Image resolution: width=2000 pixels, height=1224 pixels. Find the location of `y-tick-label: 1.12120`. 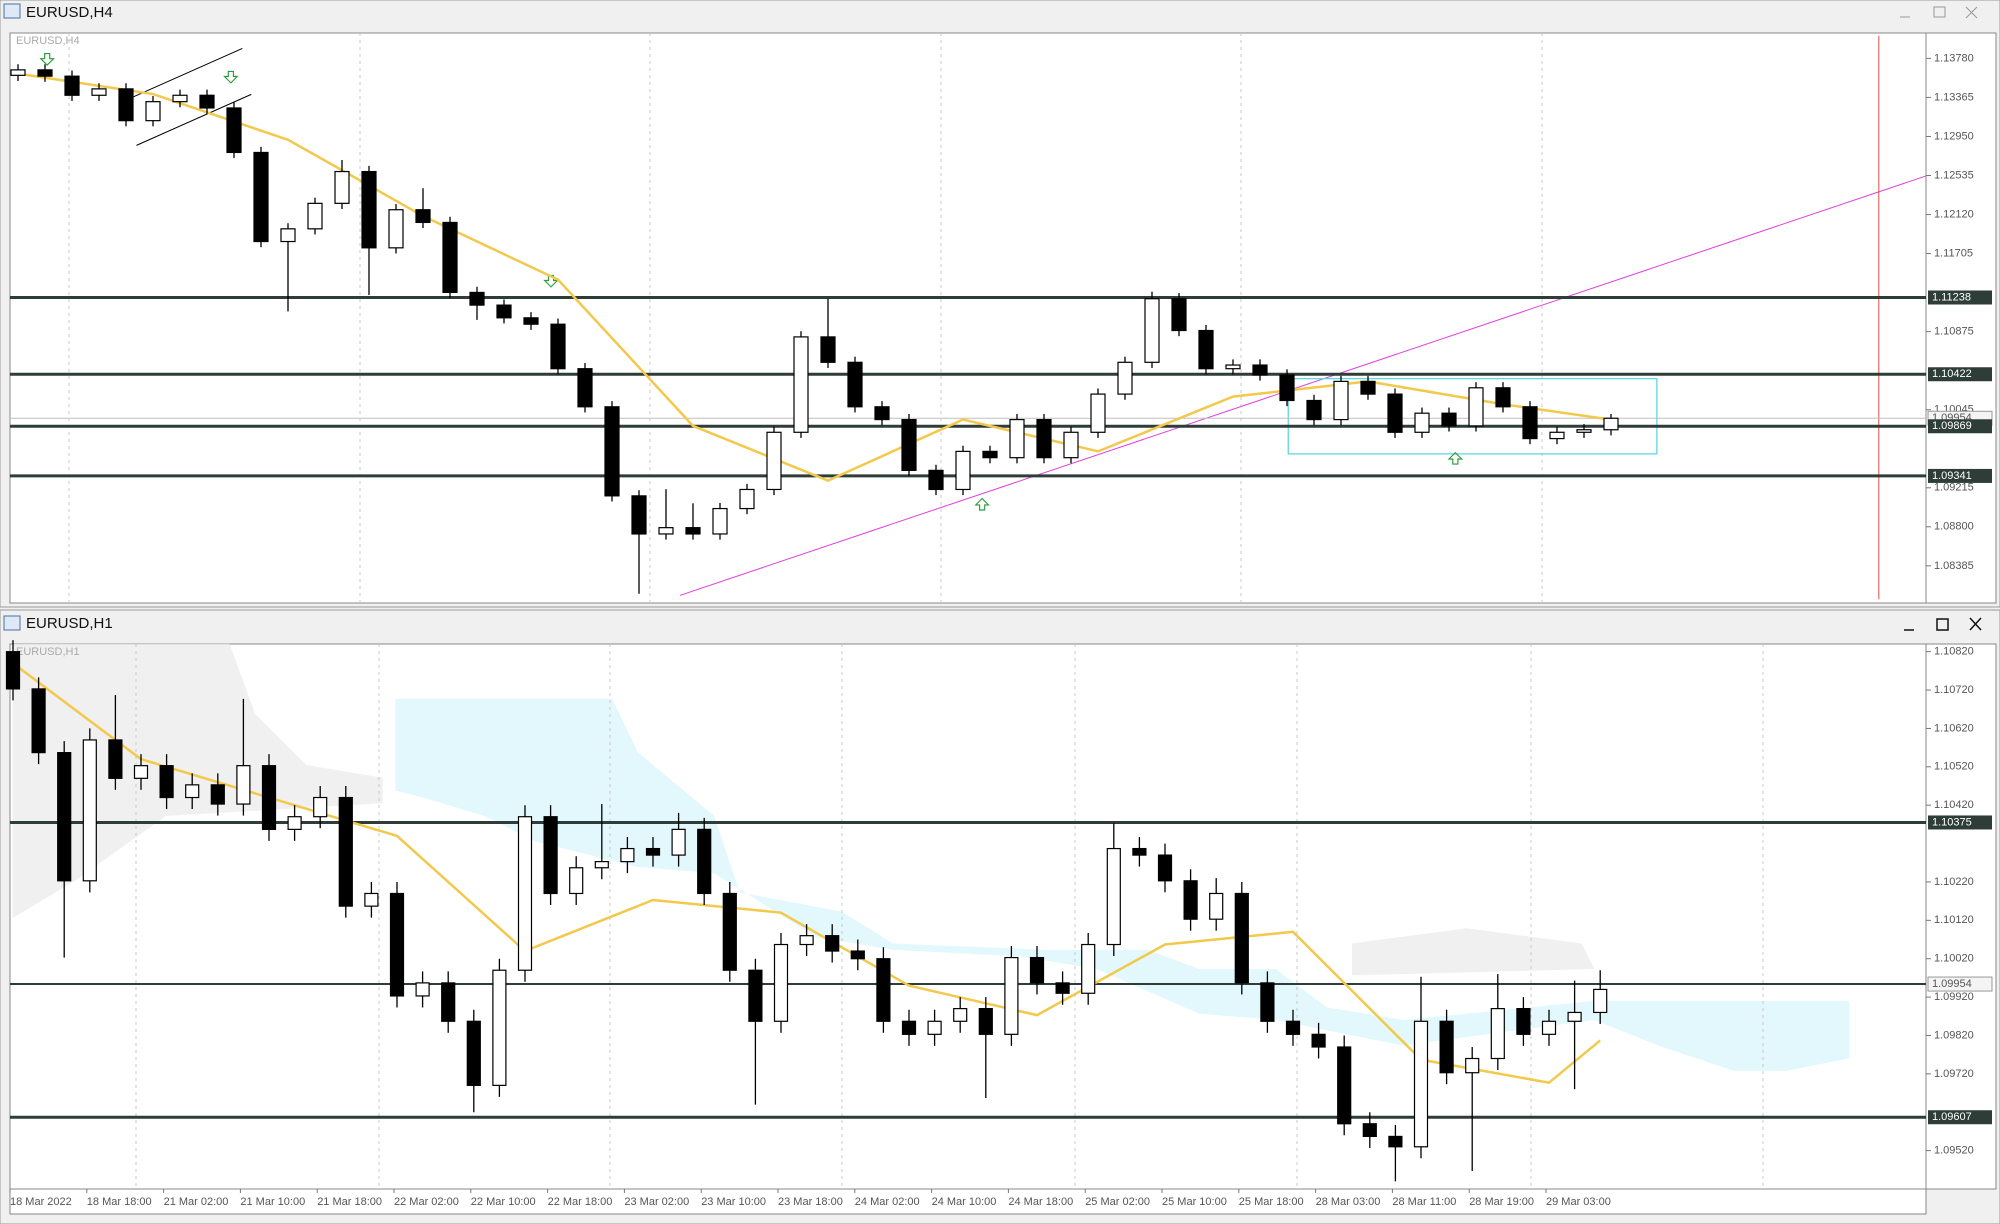

y-tick-label: 1.12120 is located at coordinates (1954, 214).